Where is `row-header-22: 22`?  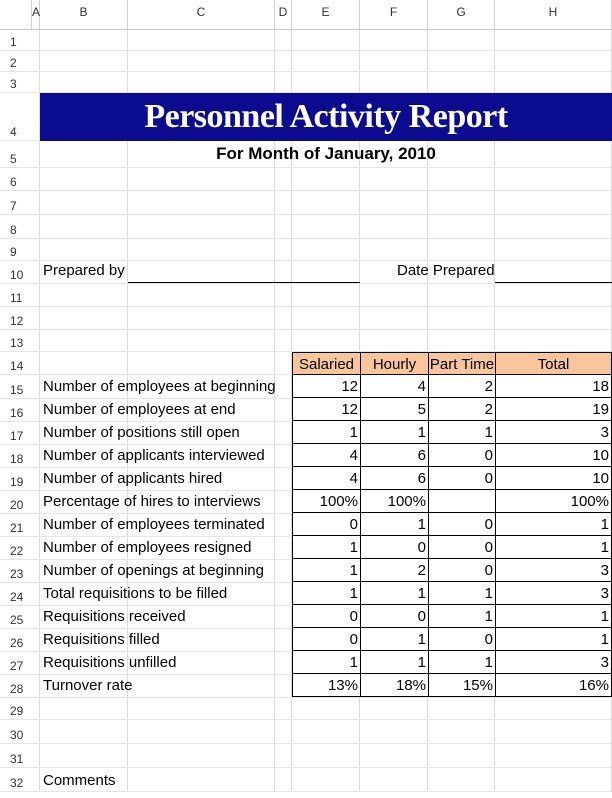
row-header-22: 22 is located at coordinates (16, 548).